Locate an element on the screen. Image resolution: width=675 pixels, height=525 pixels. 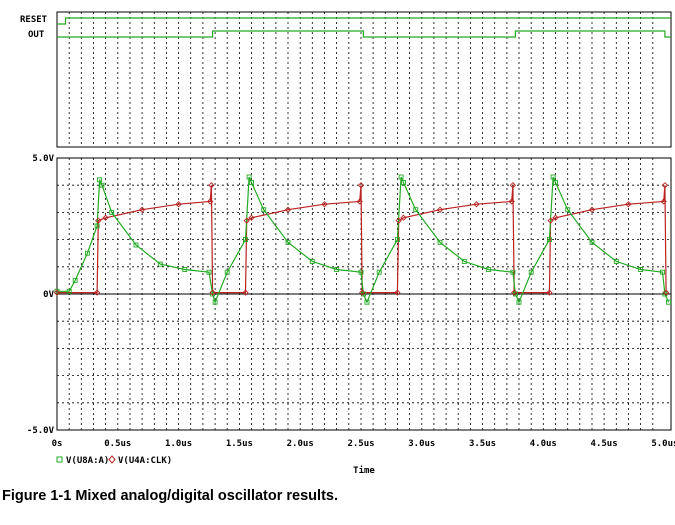
x-tick-label: 1.5us is located at coordinates (239, 444).